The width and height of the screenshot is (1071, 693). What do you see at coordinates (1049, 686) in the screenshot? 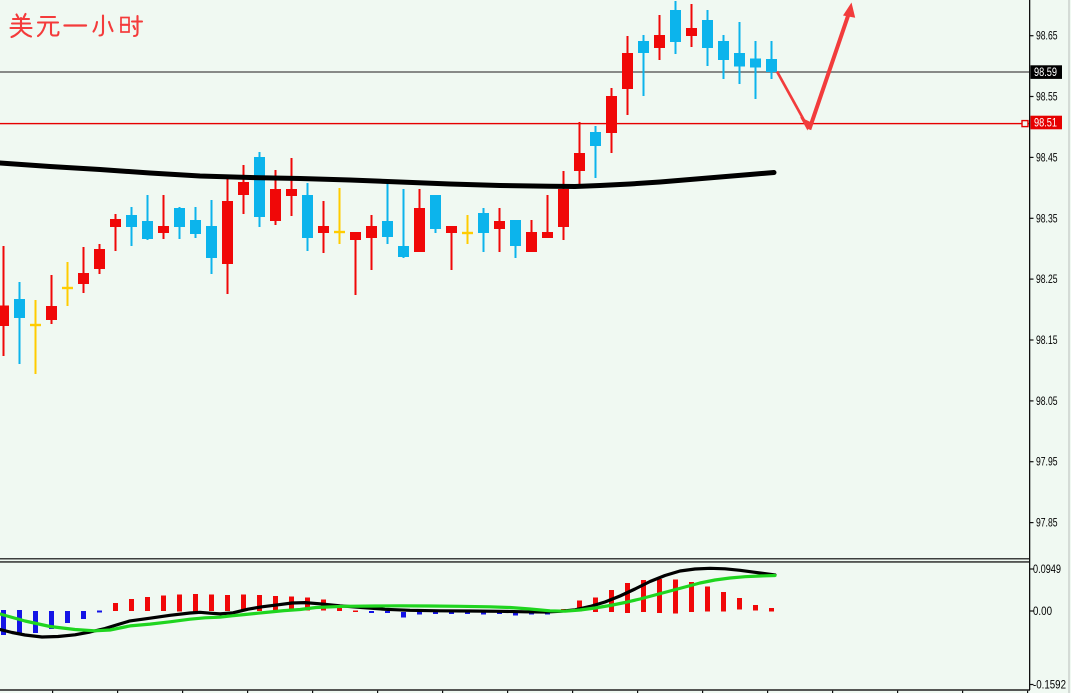
I see `svg-text: -0.1592` at bounding box center [1049, 686].